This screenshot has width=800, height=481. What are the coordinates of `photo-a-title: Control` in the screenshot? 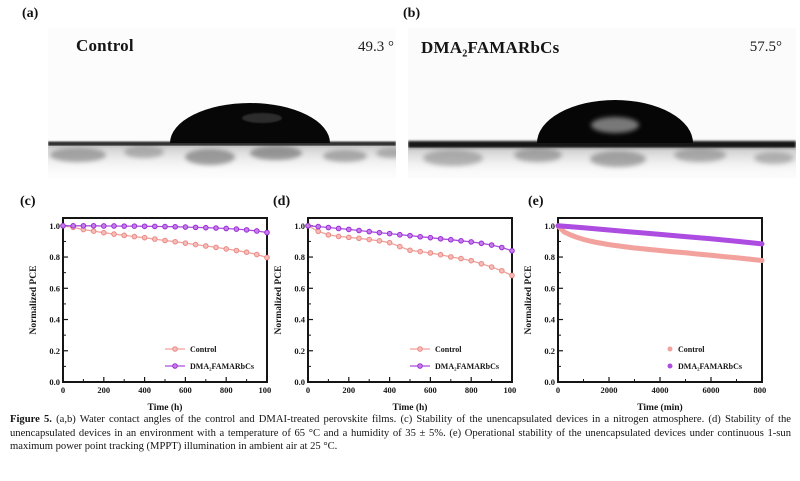 It's located at (105, 45).